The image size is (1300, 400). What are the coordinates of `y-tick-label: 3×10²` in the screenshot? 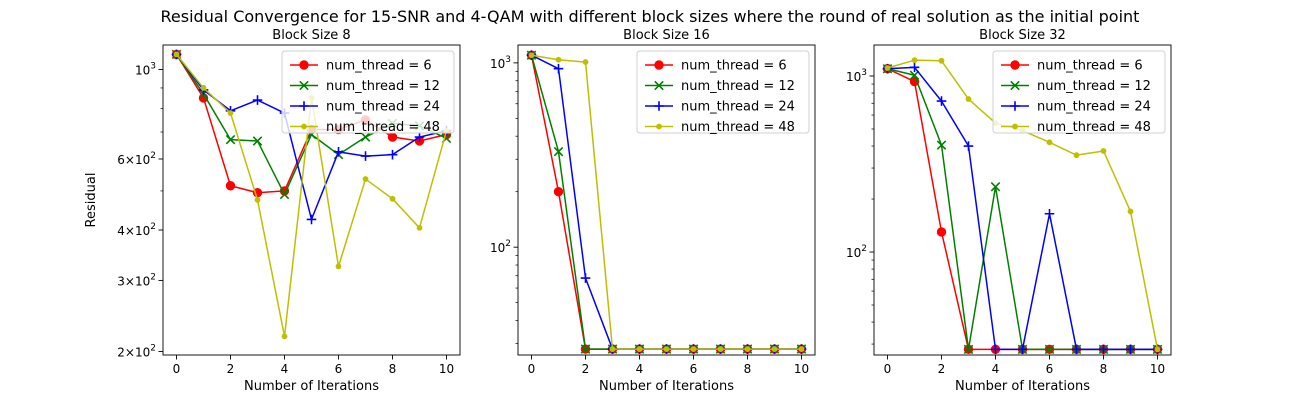 It's located at (136, 280).